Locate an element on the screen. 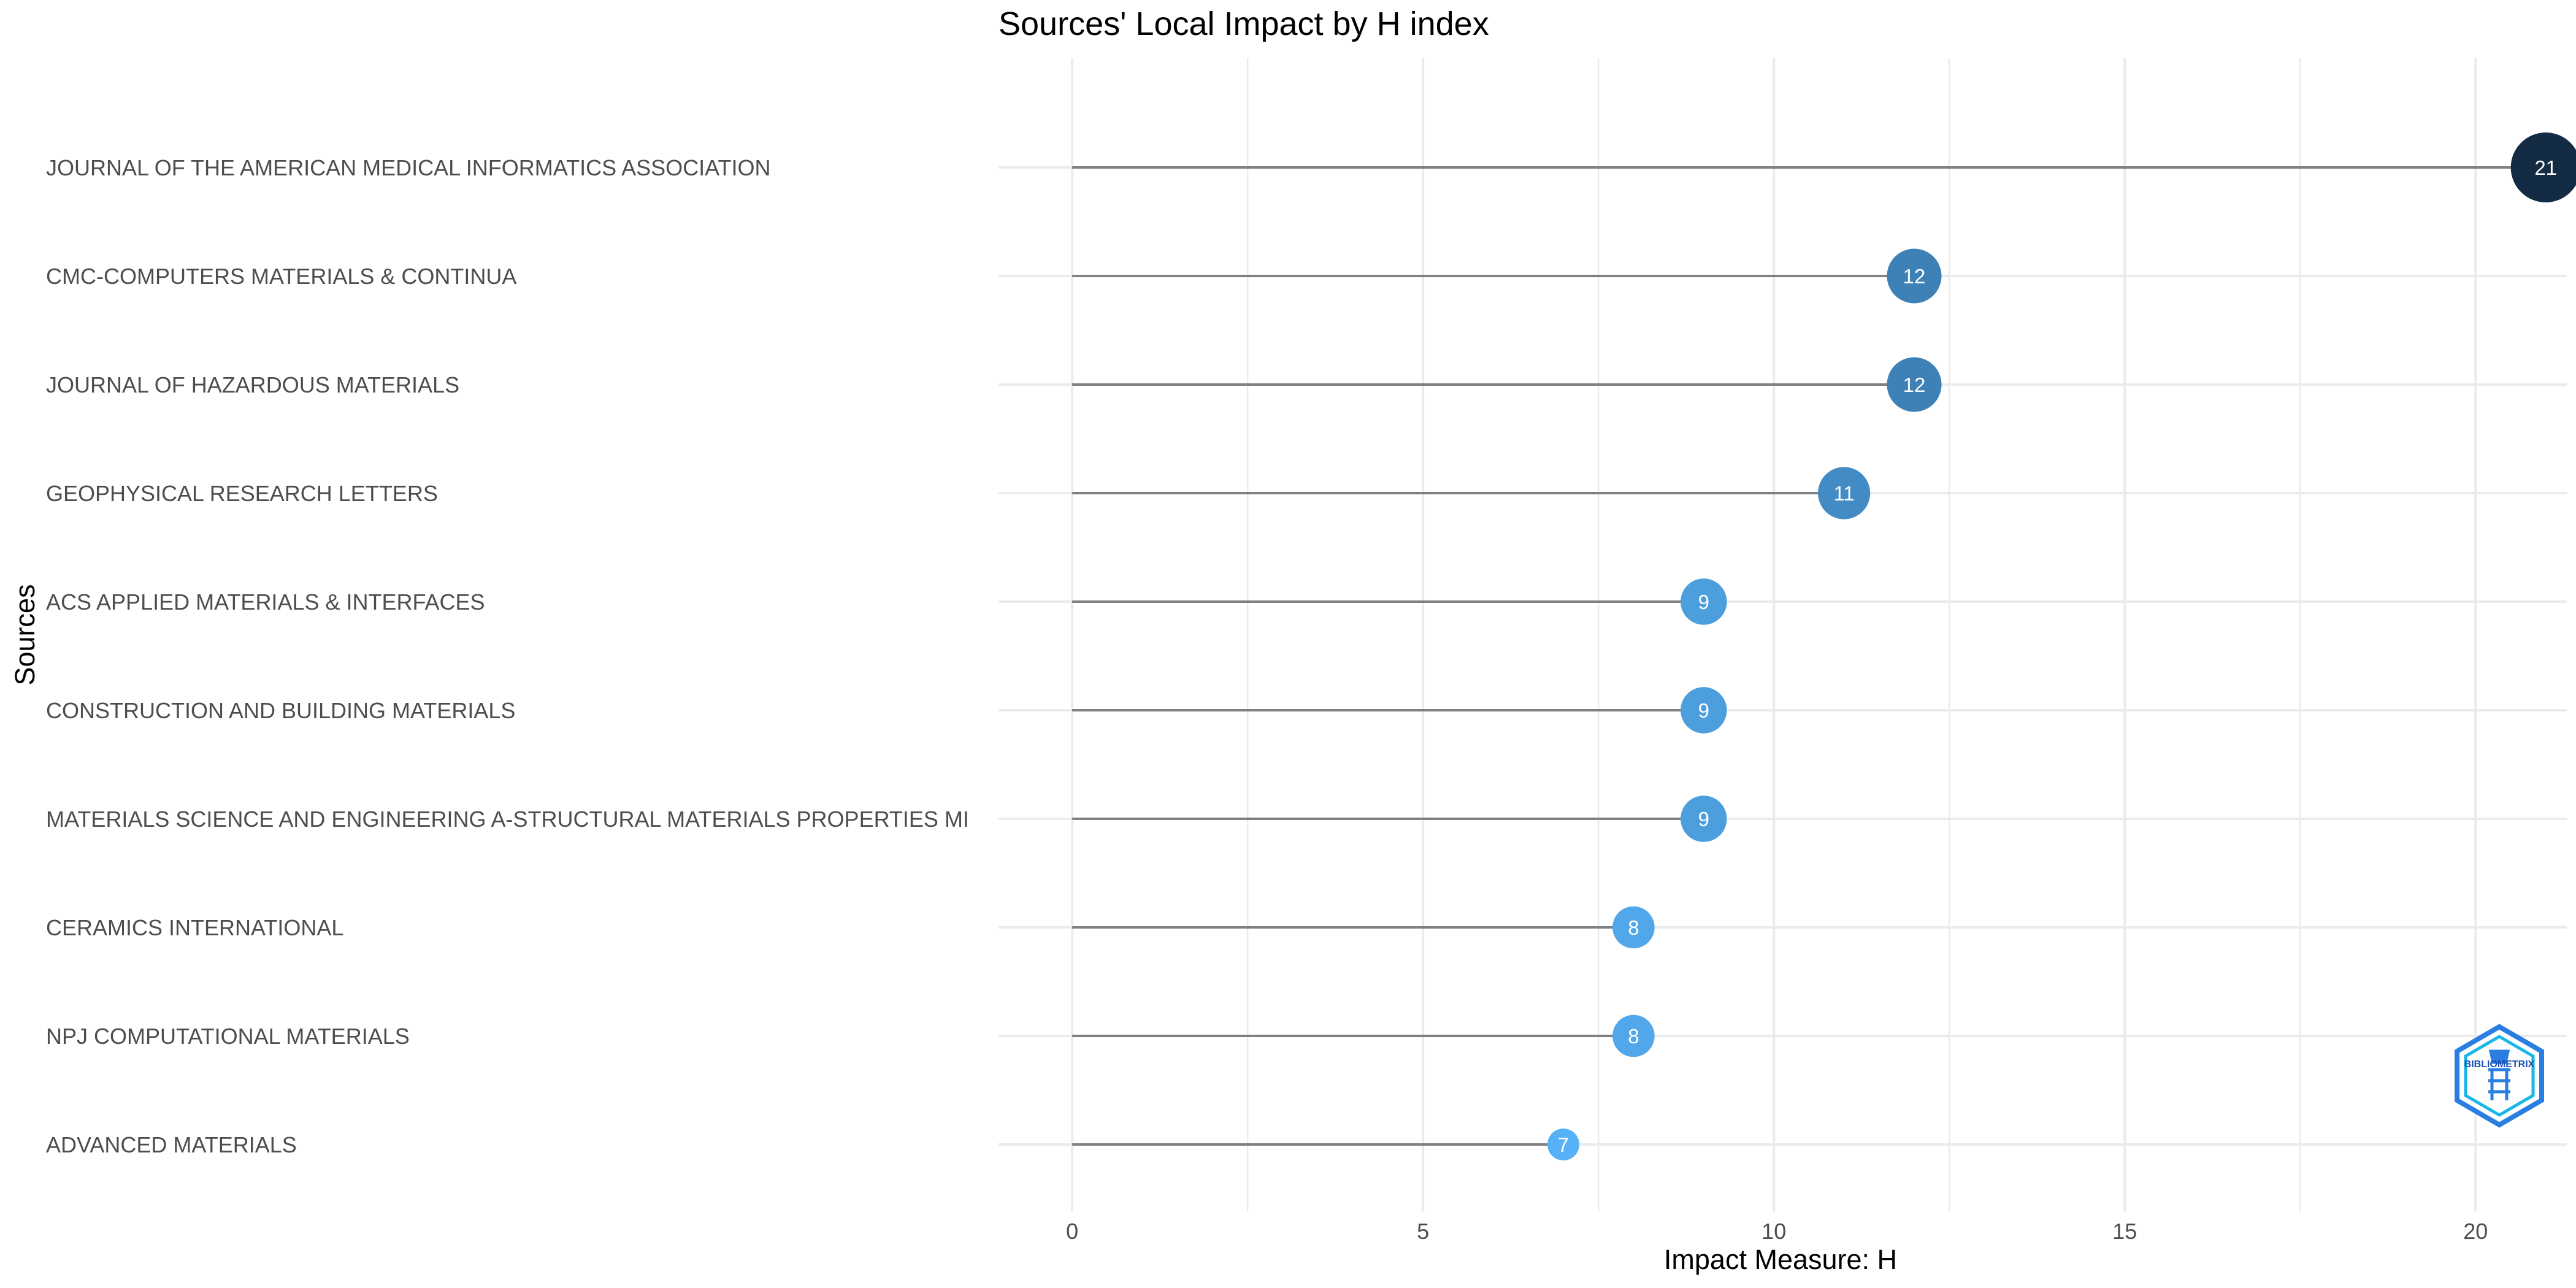 The height and width of the screenshot is (1288, 2576). category-label: NPJ COMPUTATIONAL MATERIALS is located at coordinates (228, 1036).